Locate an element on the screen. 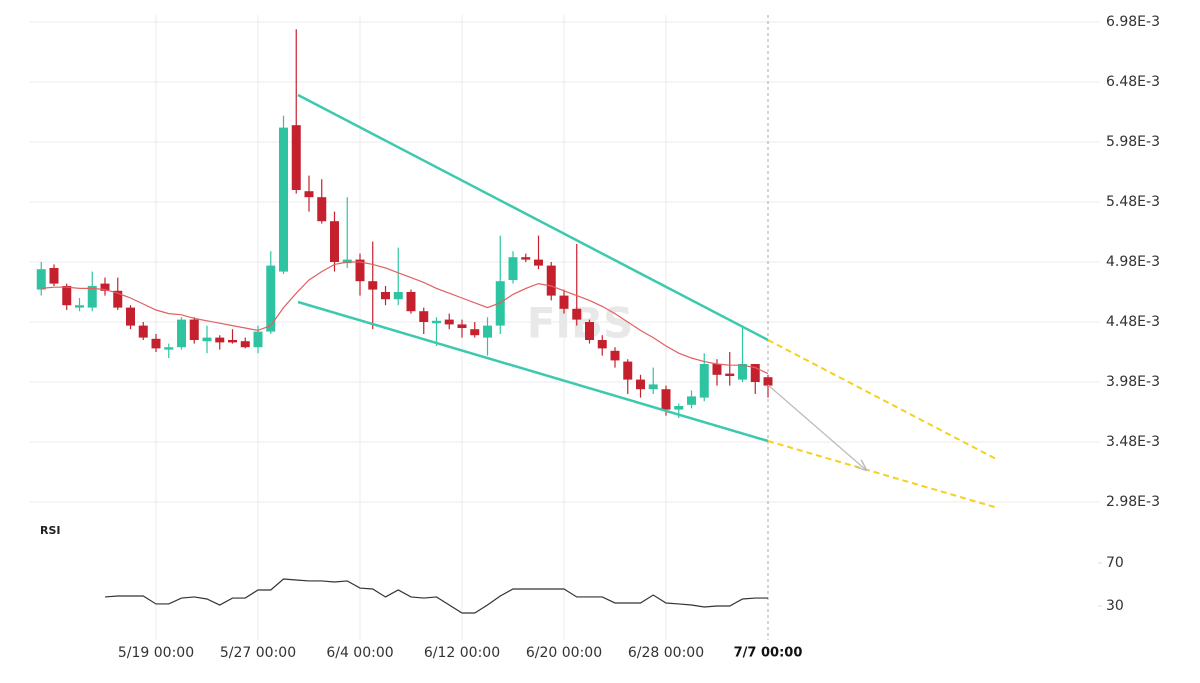  x-tick-label: 6/4 00:00 is located at coordinates (359, 653).